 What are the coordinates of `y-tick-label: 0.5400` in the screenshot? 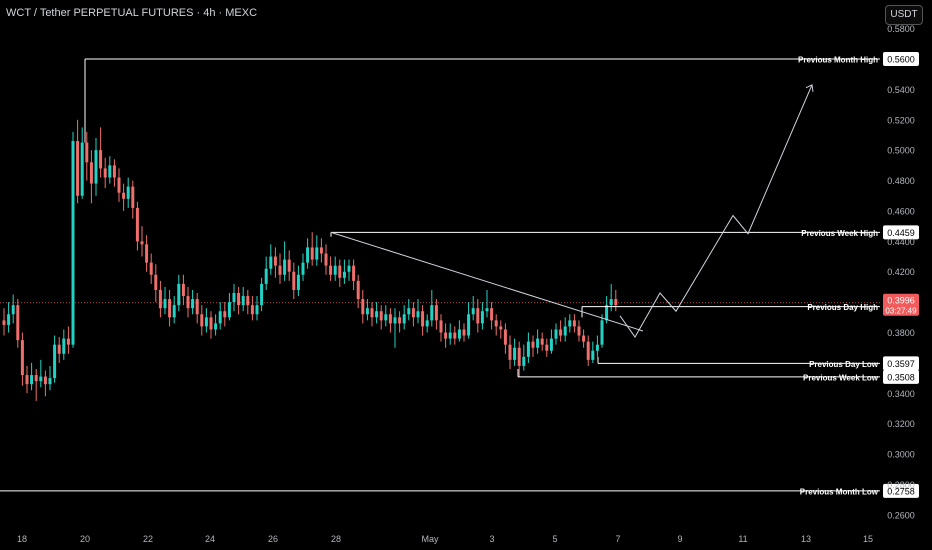 It's located at (901, 90).